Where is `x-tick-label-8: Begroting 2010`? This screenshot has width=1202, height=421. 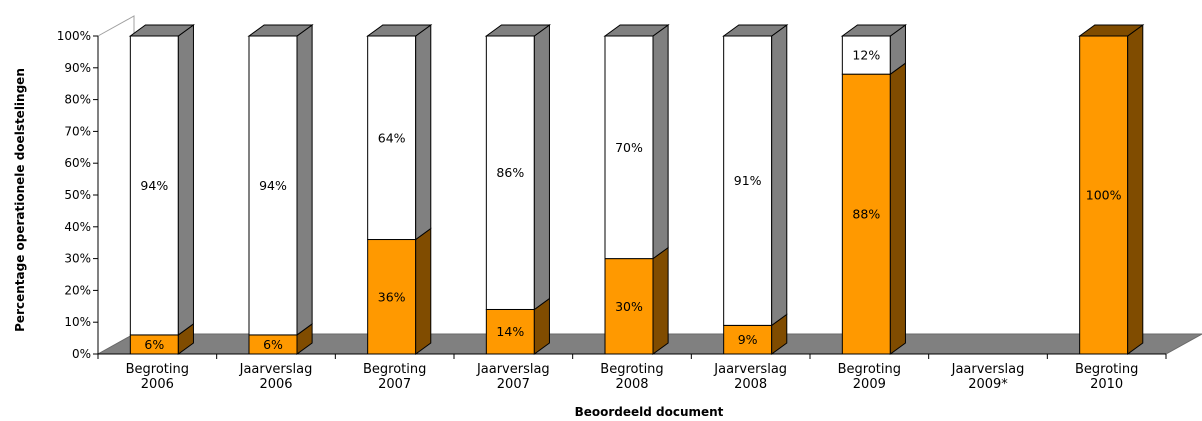
x-tick-label-8: Begroting 2010 is located at coordinates (1106, 377).